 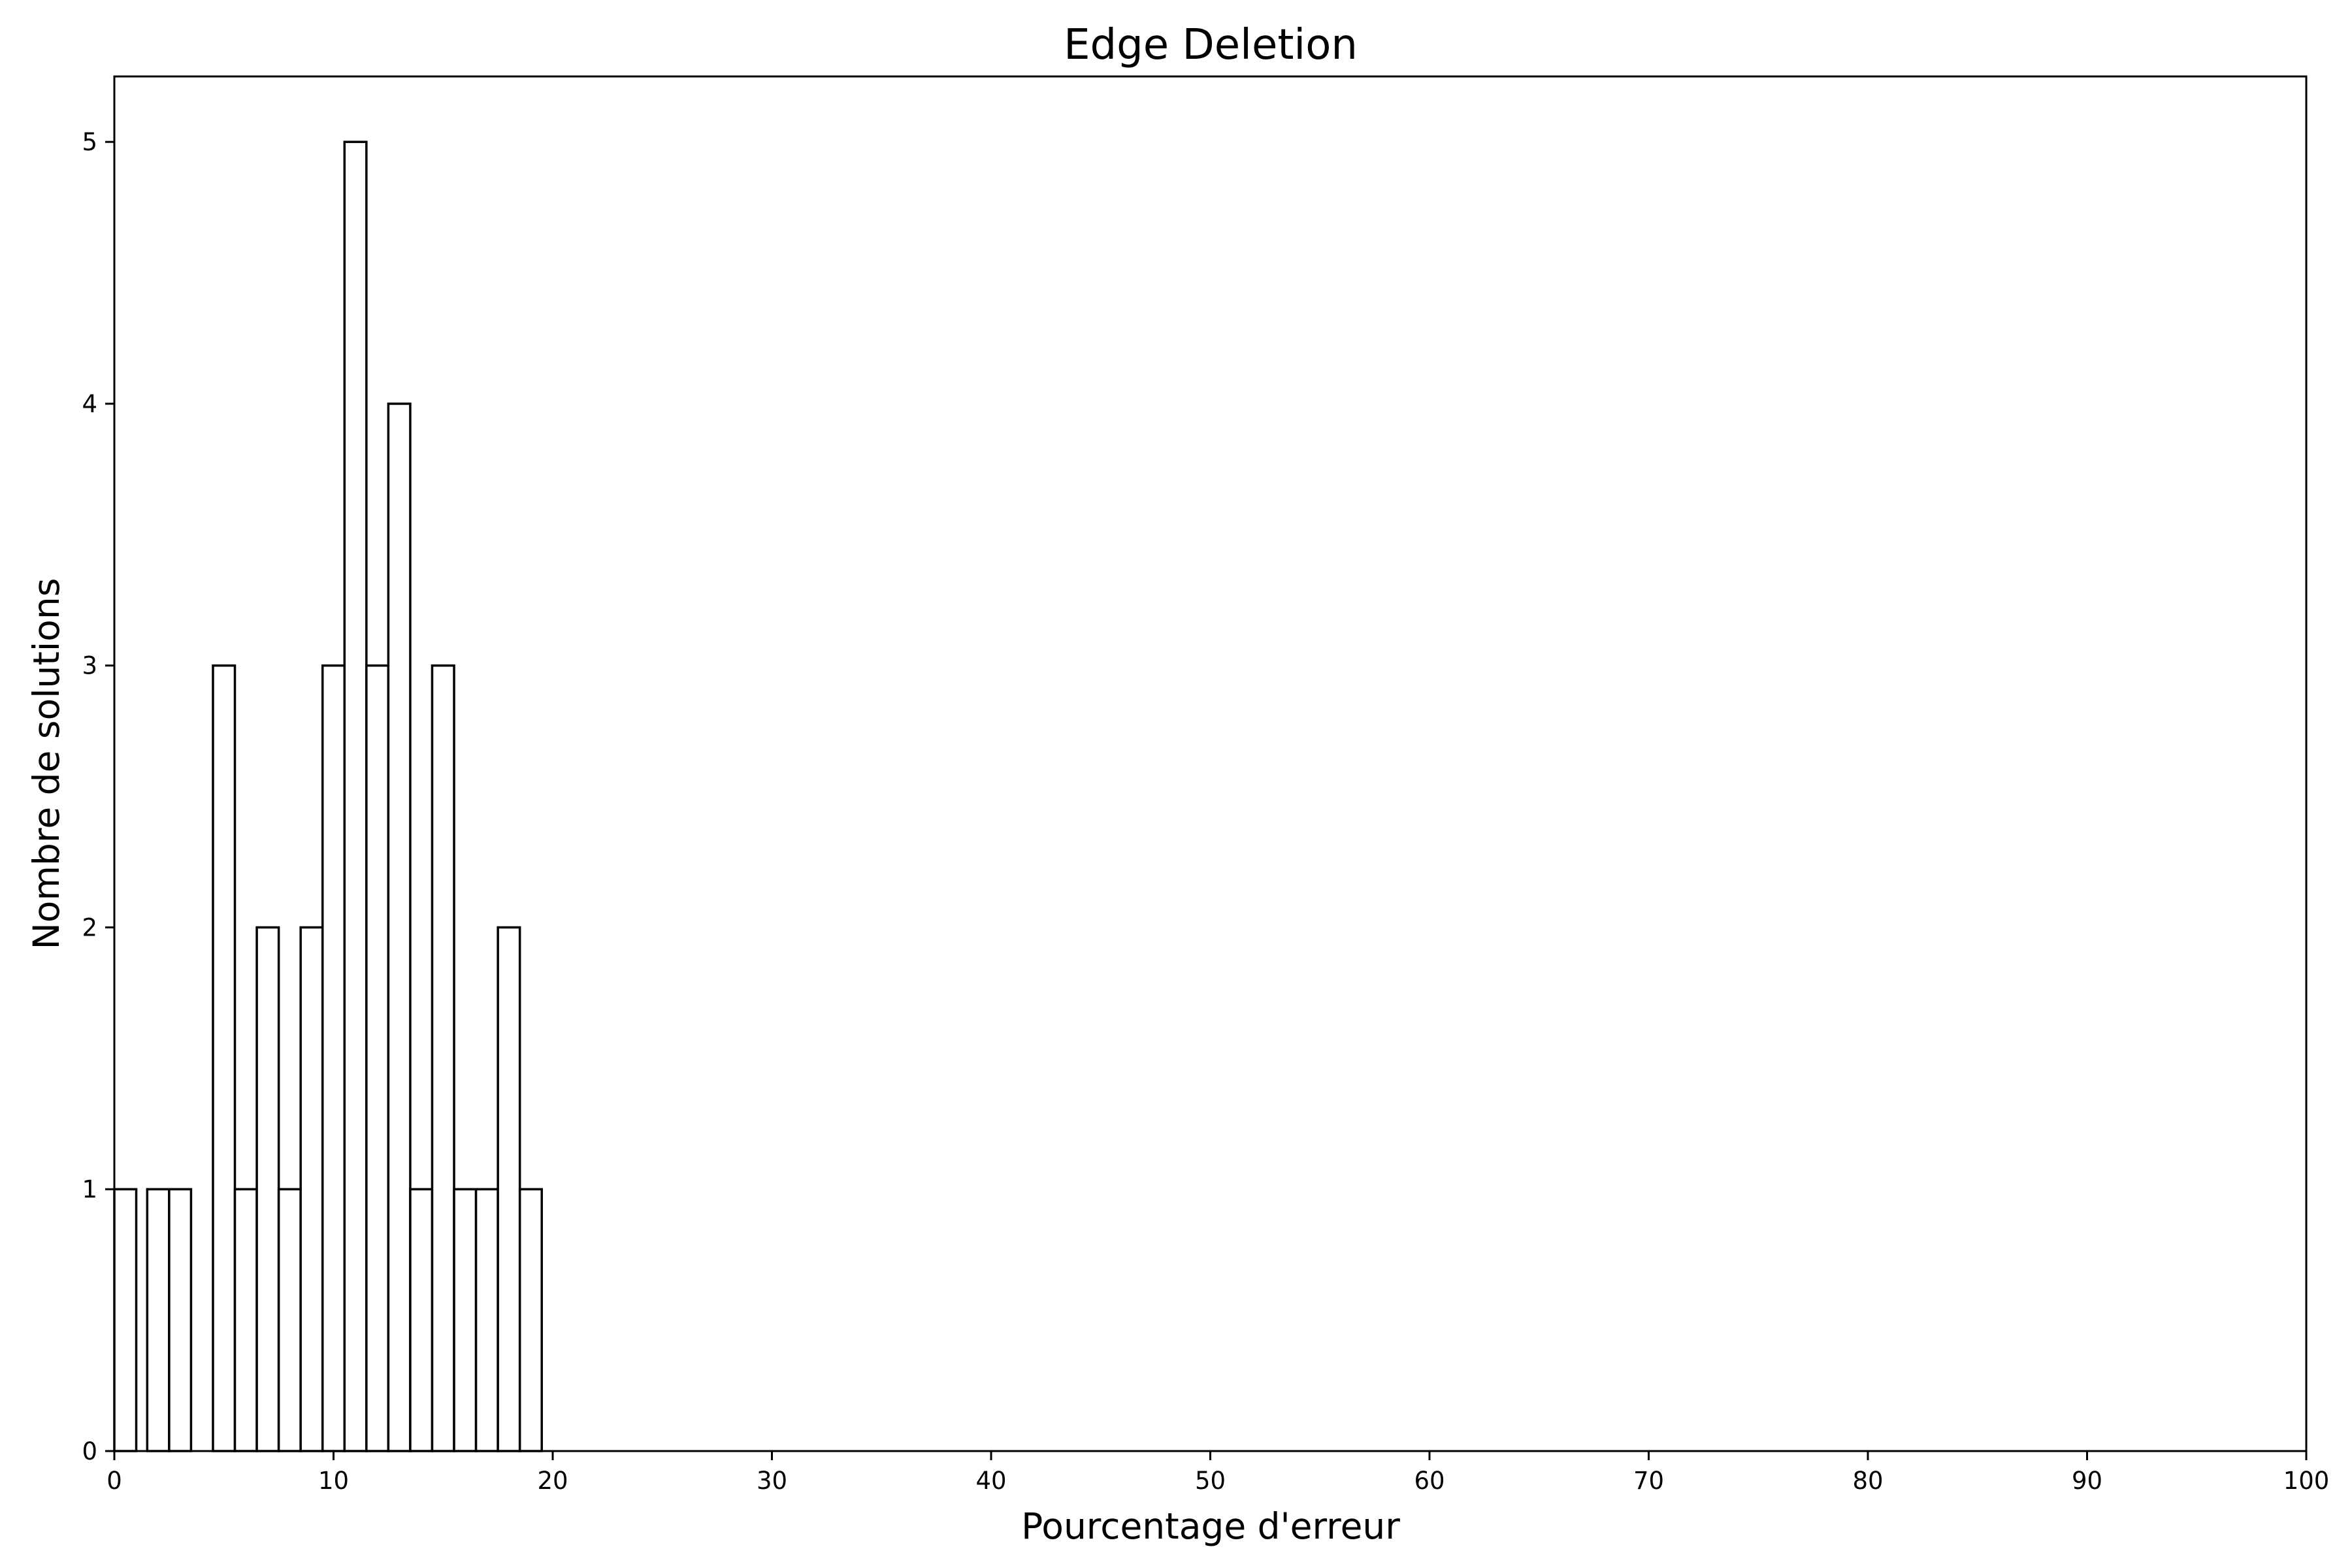 What do you see at coordinates (772, 1481) in the screenshot?
I see `x-tick-label: 30` at bounding box center [772, 1481].